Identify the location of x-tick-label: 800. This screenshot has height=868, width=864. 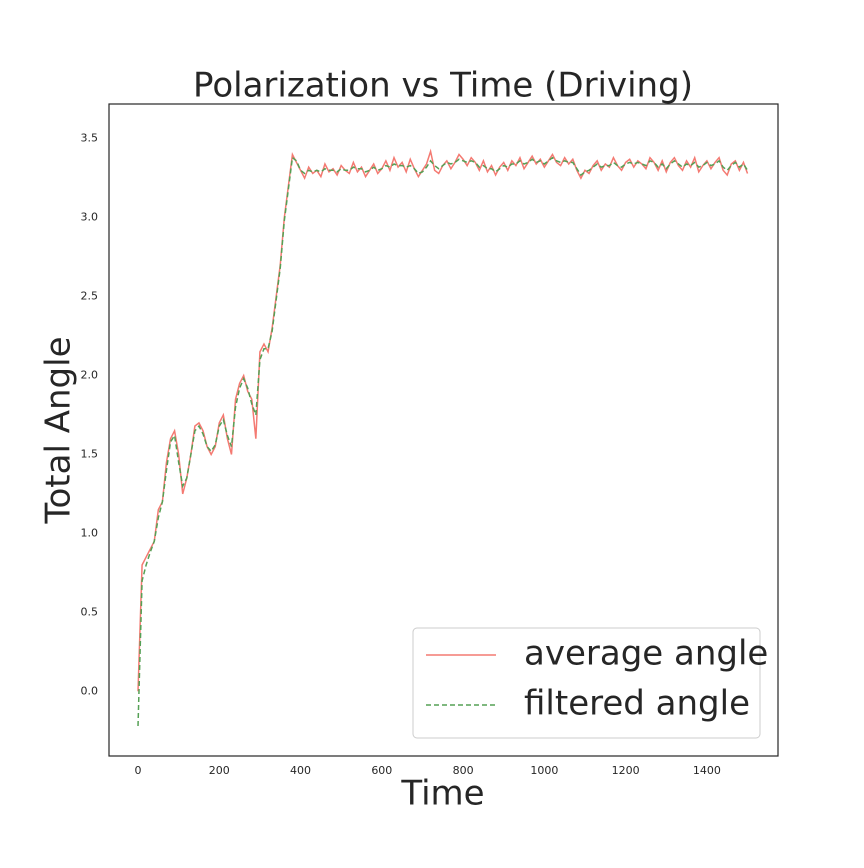
(463, 770).